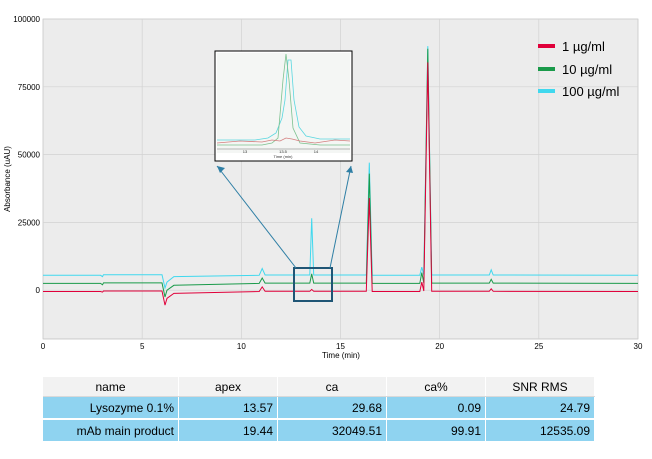 Image resolution: width=652 pixels, height=459 pixels. What do you see at coordinates (340, 346) in the screenshot?
I see `x-tick-label: 15` at bounding box center [340, 346].